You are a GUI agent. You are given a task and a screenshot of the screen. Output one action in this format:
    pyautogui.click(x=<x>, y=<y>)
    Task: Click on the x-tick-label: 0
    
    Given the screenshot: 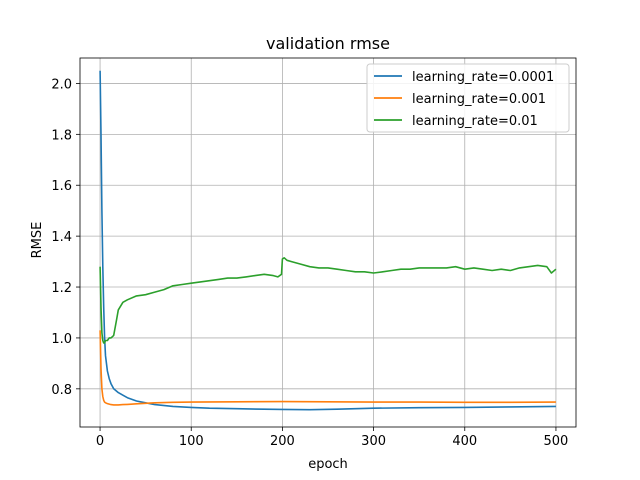 What is the action you would take?
    pyautogui.click(x=100, y=441)
    